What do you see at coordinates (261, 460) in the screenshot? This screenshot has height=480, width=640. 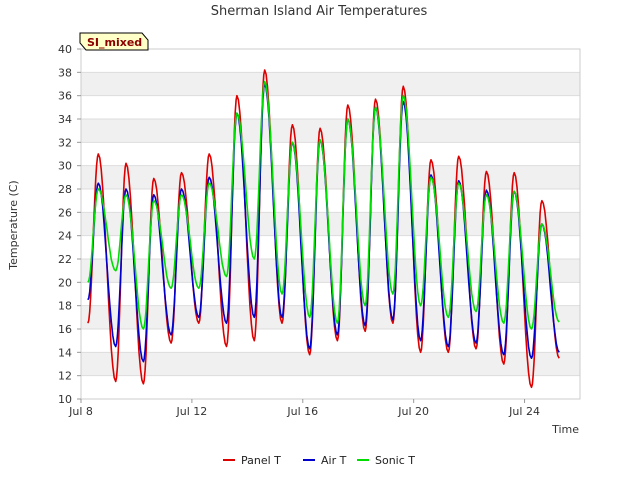 I see `legend-label: Panel T` at bounding box center [261, 460].